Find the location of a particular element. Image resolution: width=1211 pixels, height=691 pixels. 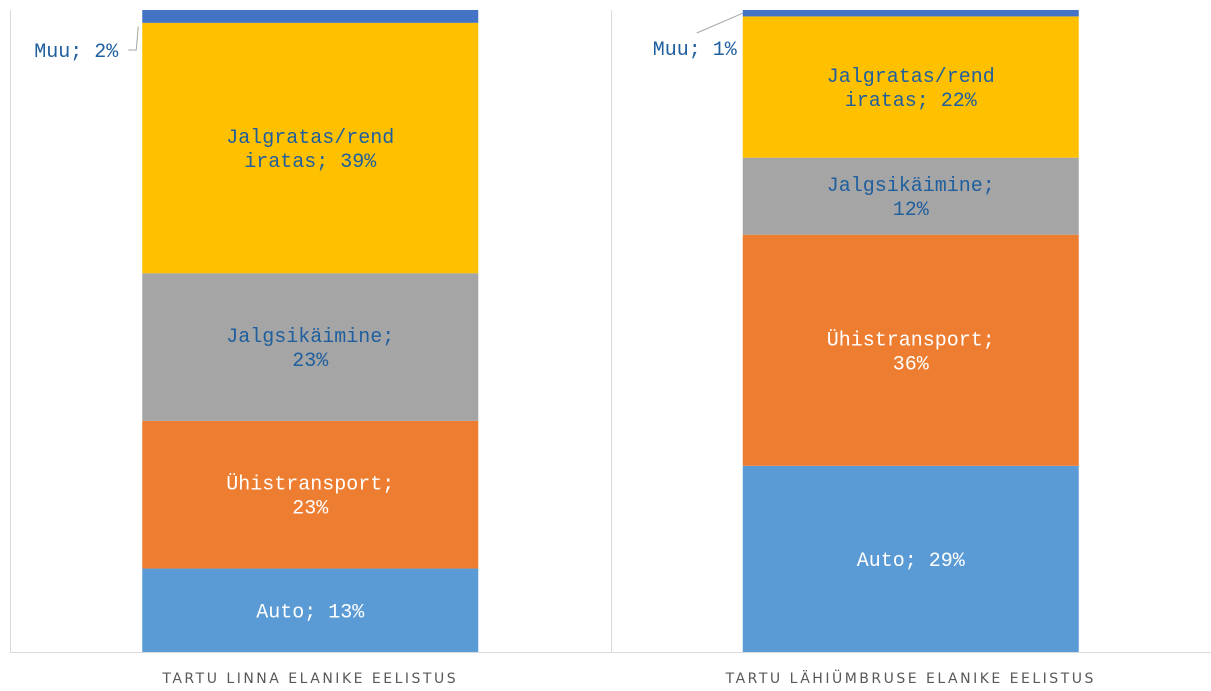

x-tick-label: TARTU LINNA ELANIKE EELISTUS is located at coordinates (309, 679).